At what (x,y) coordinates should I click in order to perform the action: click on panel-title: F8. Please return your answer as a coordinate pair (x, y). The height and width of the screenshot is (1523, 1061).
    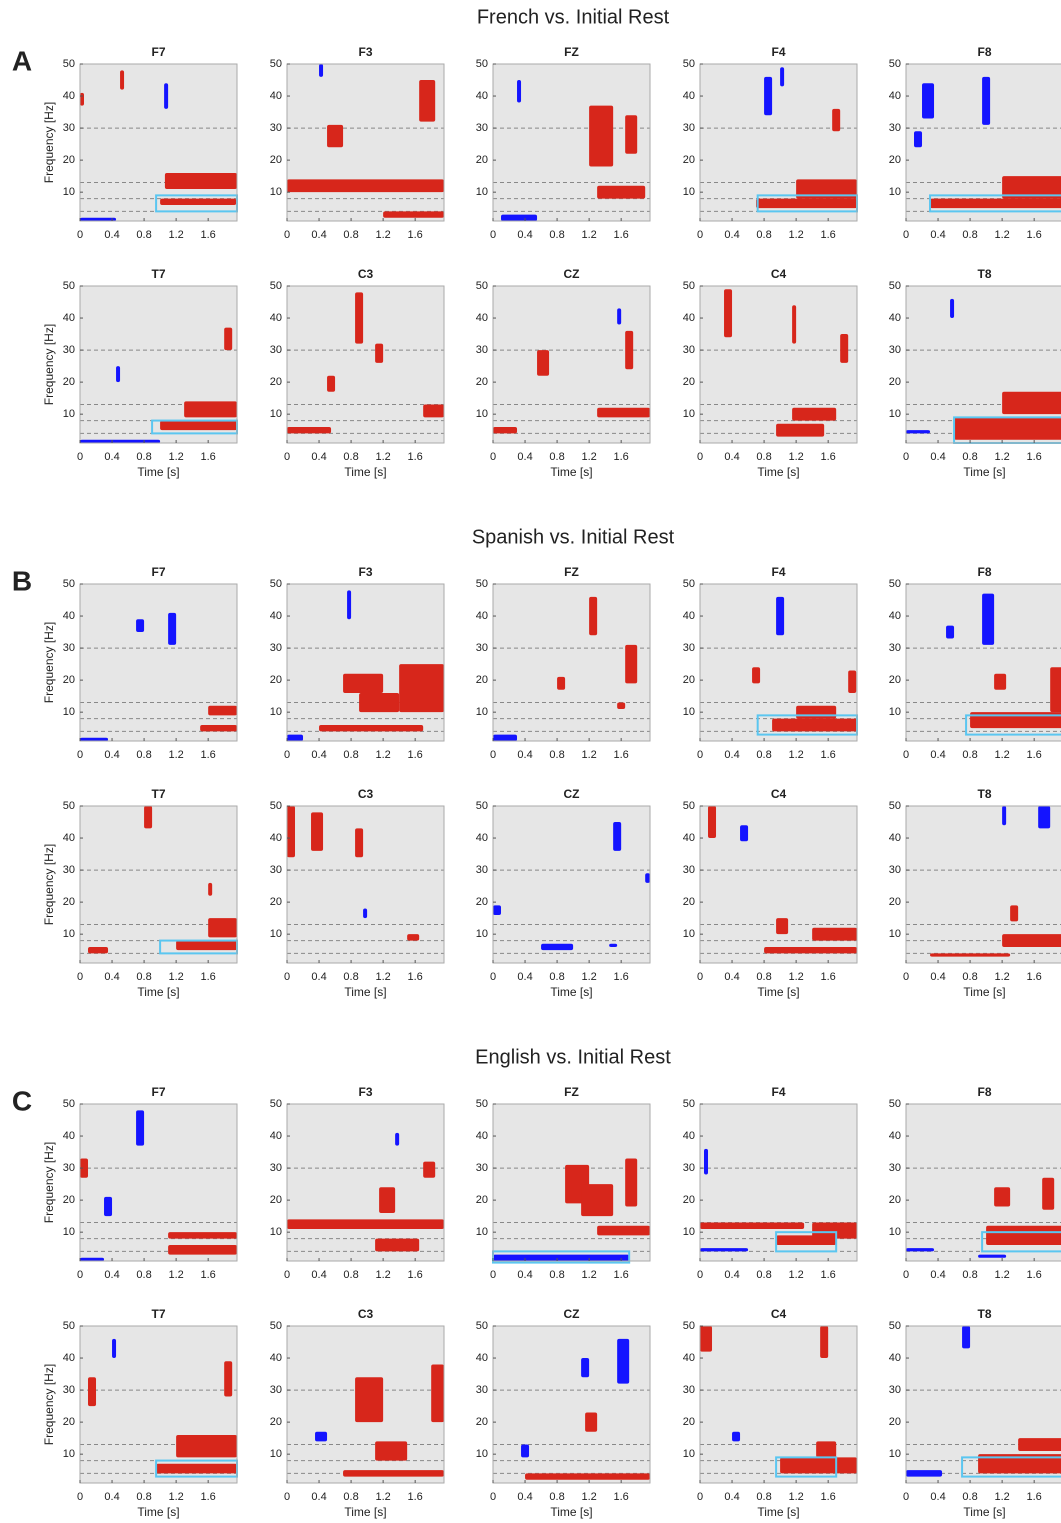
    Looking at the image, I should click on (984, 52).